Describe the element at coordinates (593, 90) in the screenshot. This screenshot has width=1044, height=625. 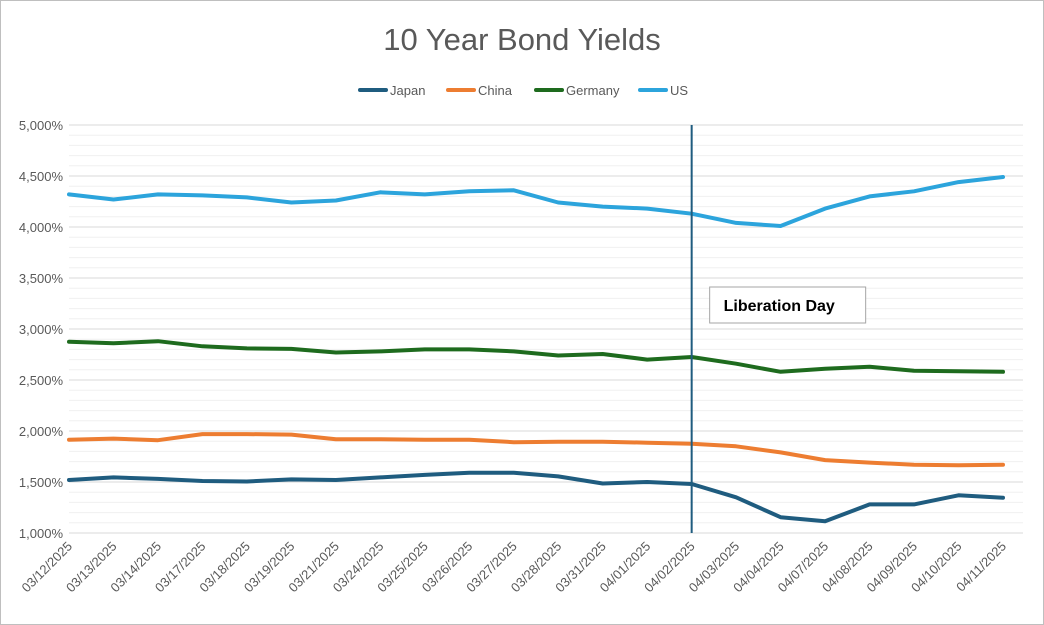
I see `legend-label: Germany` at that location.